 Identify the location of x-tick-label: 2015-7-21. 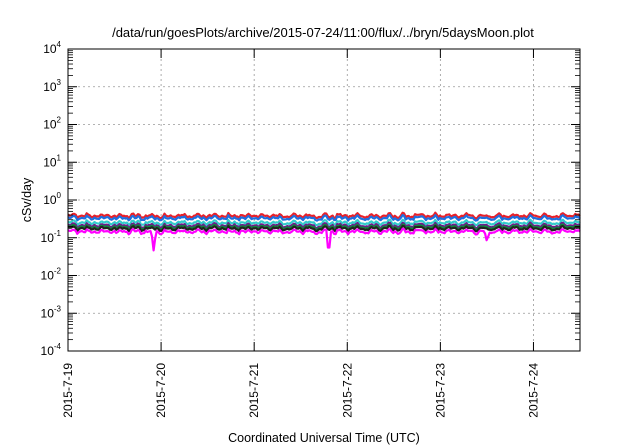
(254, 390).